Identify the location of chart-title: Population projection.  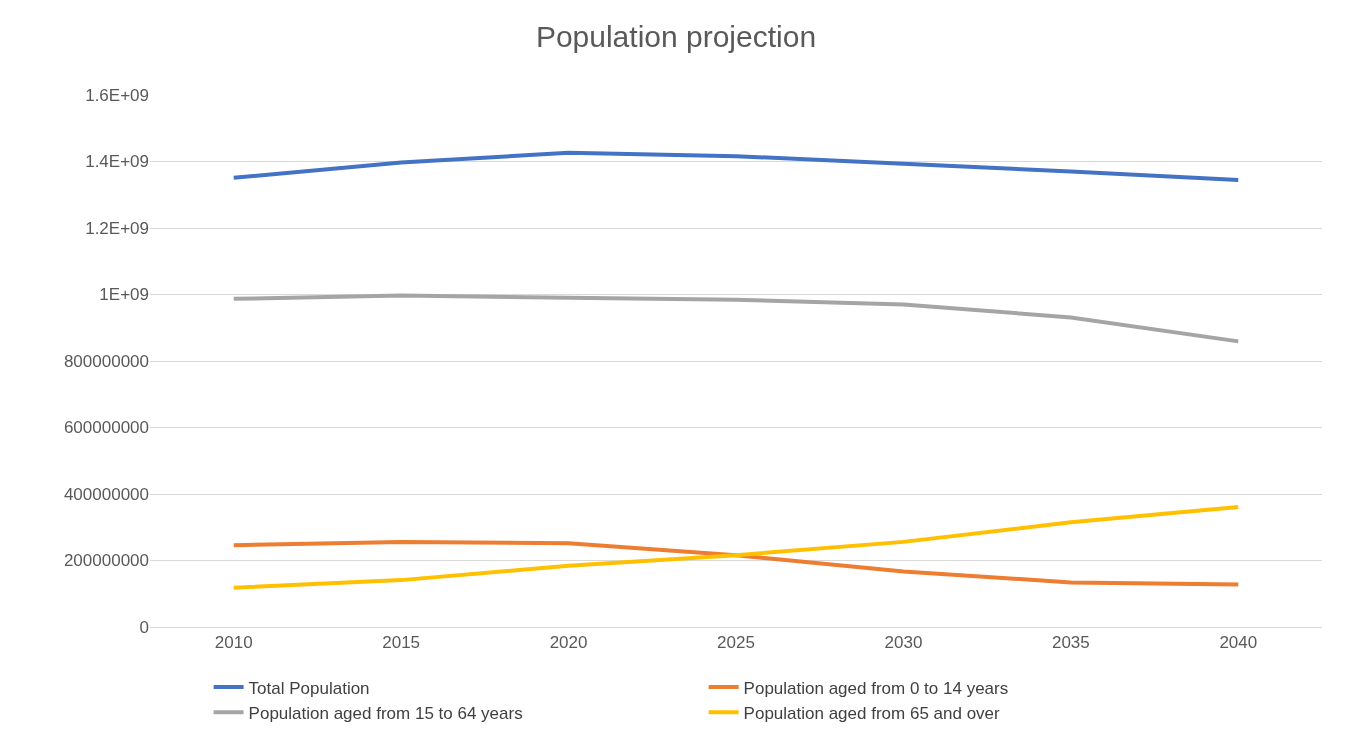
(676, 37).